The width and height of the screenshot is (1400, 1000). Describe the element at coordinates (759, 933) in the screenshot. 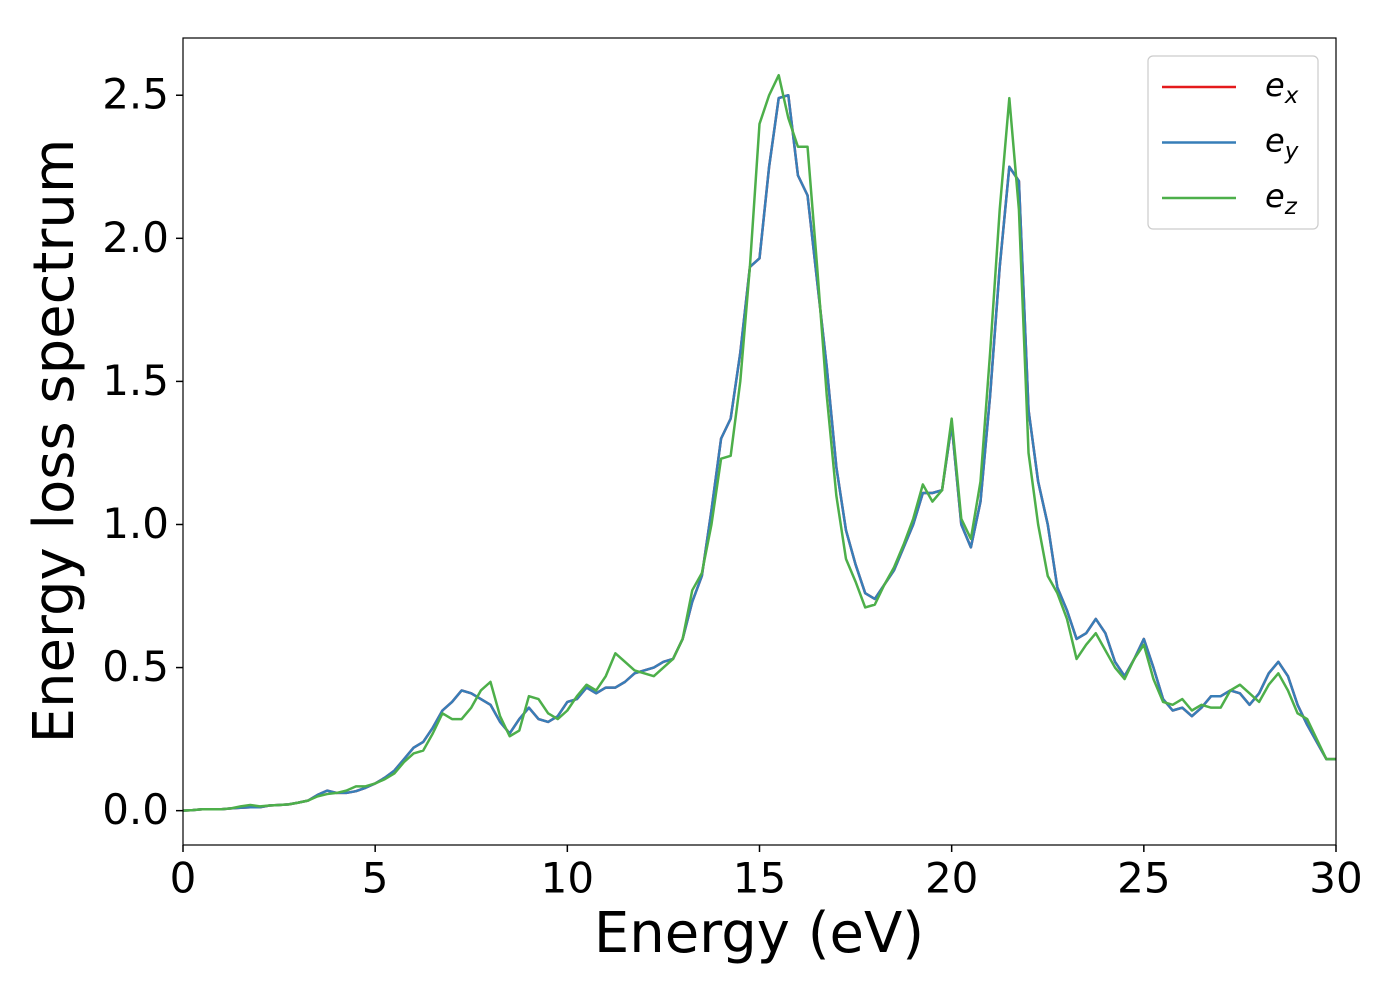

I see `x-axis-label: Energy (eV)` at that location.